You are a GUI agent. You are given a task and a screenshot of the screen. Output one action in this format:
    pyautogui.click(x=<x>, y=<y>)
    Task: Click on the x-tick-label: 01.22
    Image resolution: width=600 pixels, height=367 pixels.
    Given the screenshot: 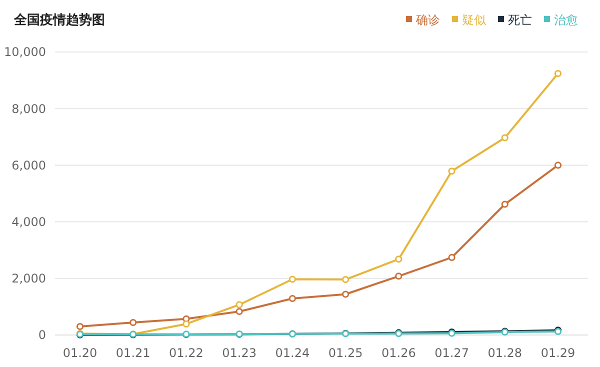 What is the action you would take?
    pyautogui.click(x=186, y=353)
    